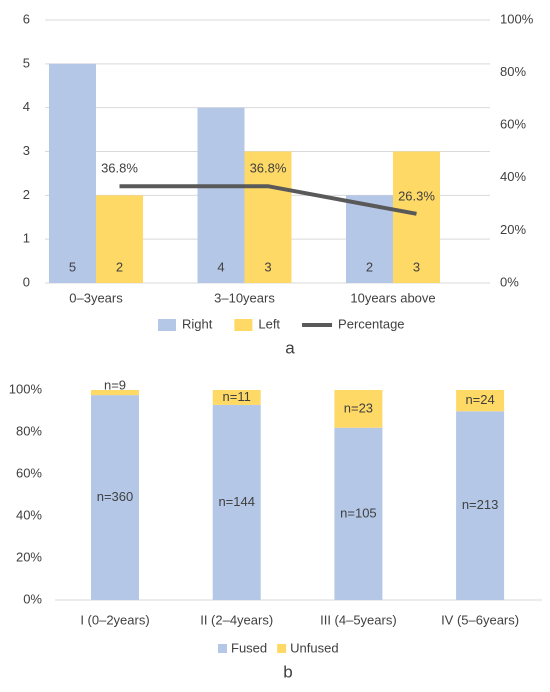  I want to click on y2-tick-label: 0%, so click(509, 281).